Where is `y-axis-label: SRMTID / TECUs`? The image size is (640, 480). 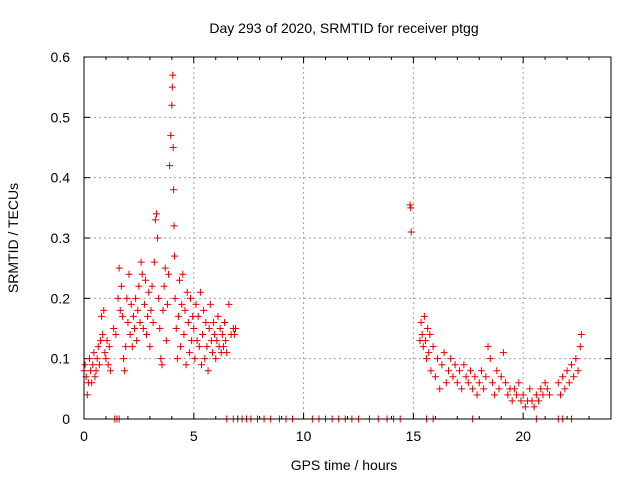 y-axis-label: SRMTID / TECUs is located at coordinates (13, 238).